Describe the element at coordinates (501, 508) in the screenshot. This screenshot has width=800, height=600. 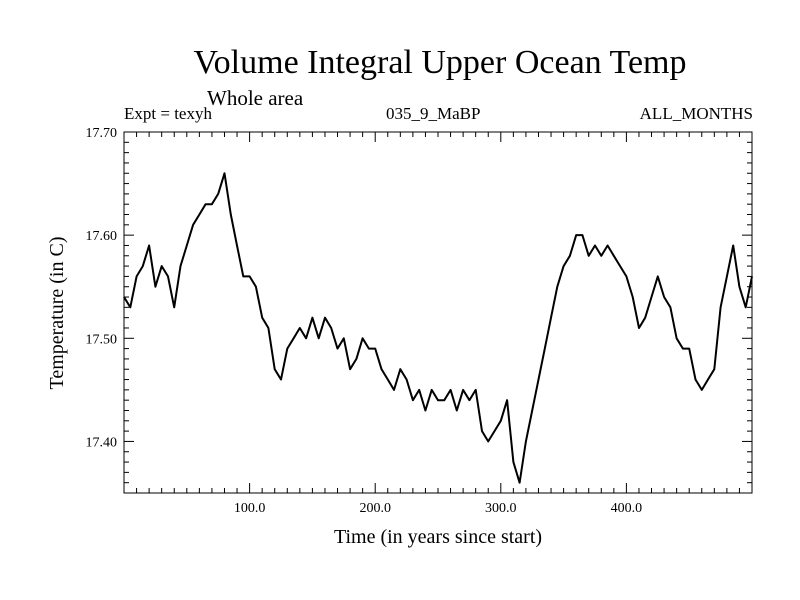
I see `x-tick-label: 300.0` at that location.